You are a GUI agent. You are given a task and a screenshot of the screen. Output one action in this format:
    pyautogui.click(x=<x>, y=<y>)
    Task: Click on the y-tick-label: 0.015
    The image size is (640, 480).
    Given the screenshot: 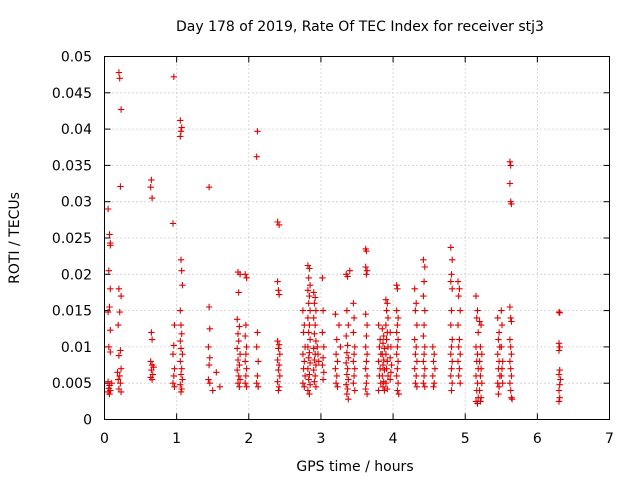 What is the action you would take?
    pyautogui.click(x=72, y=312)
    